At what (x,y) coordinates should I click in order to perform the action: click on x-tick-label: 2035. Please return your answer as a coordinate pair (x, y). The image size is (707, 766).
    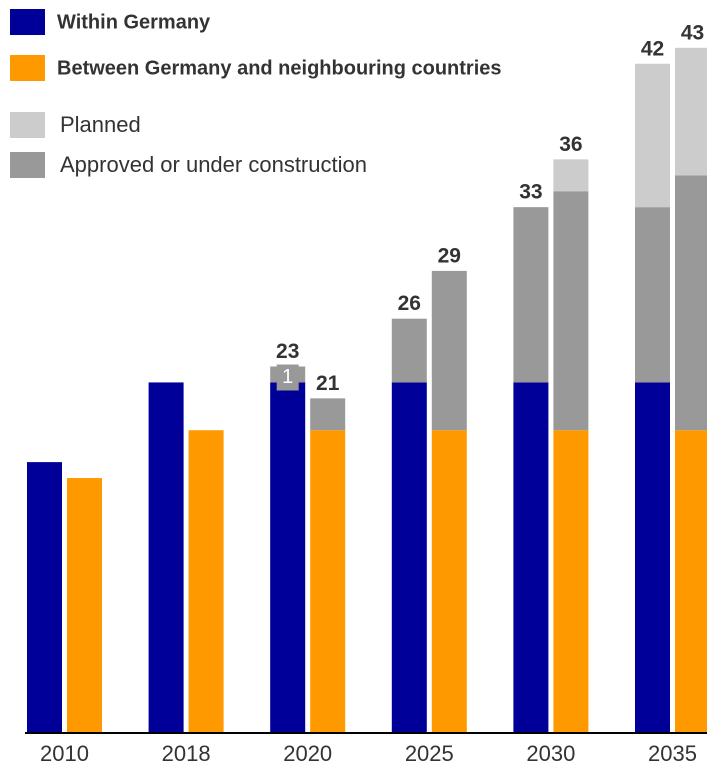
    Looking at the image, I should click on (672, 753).